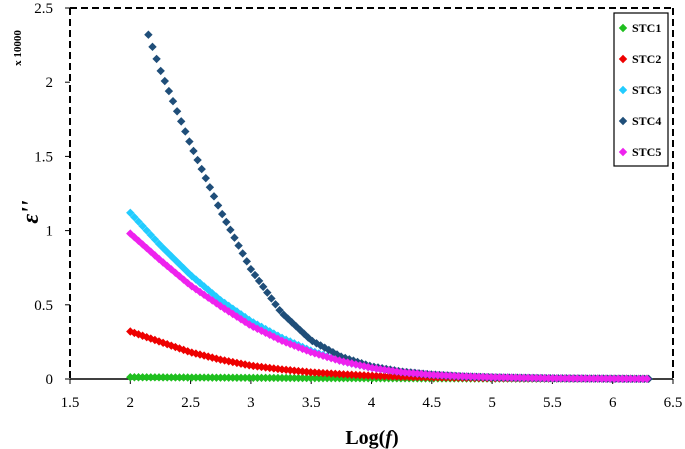  What do you see at coordinates (623, 121) in the screenshot?
I see `legend-marker-STC4` at bounding box center [623, 121].